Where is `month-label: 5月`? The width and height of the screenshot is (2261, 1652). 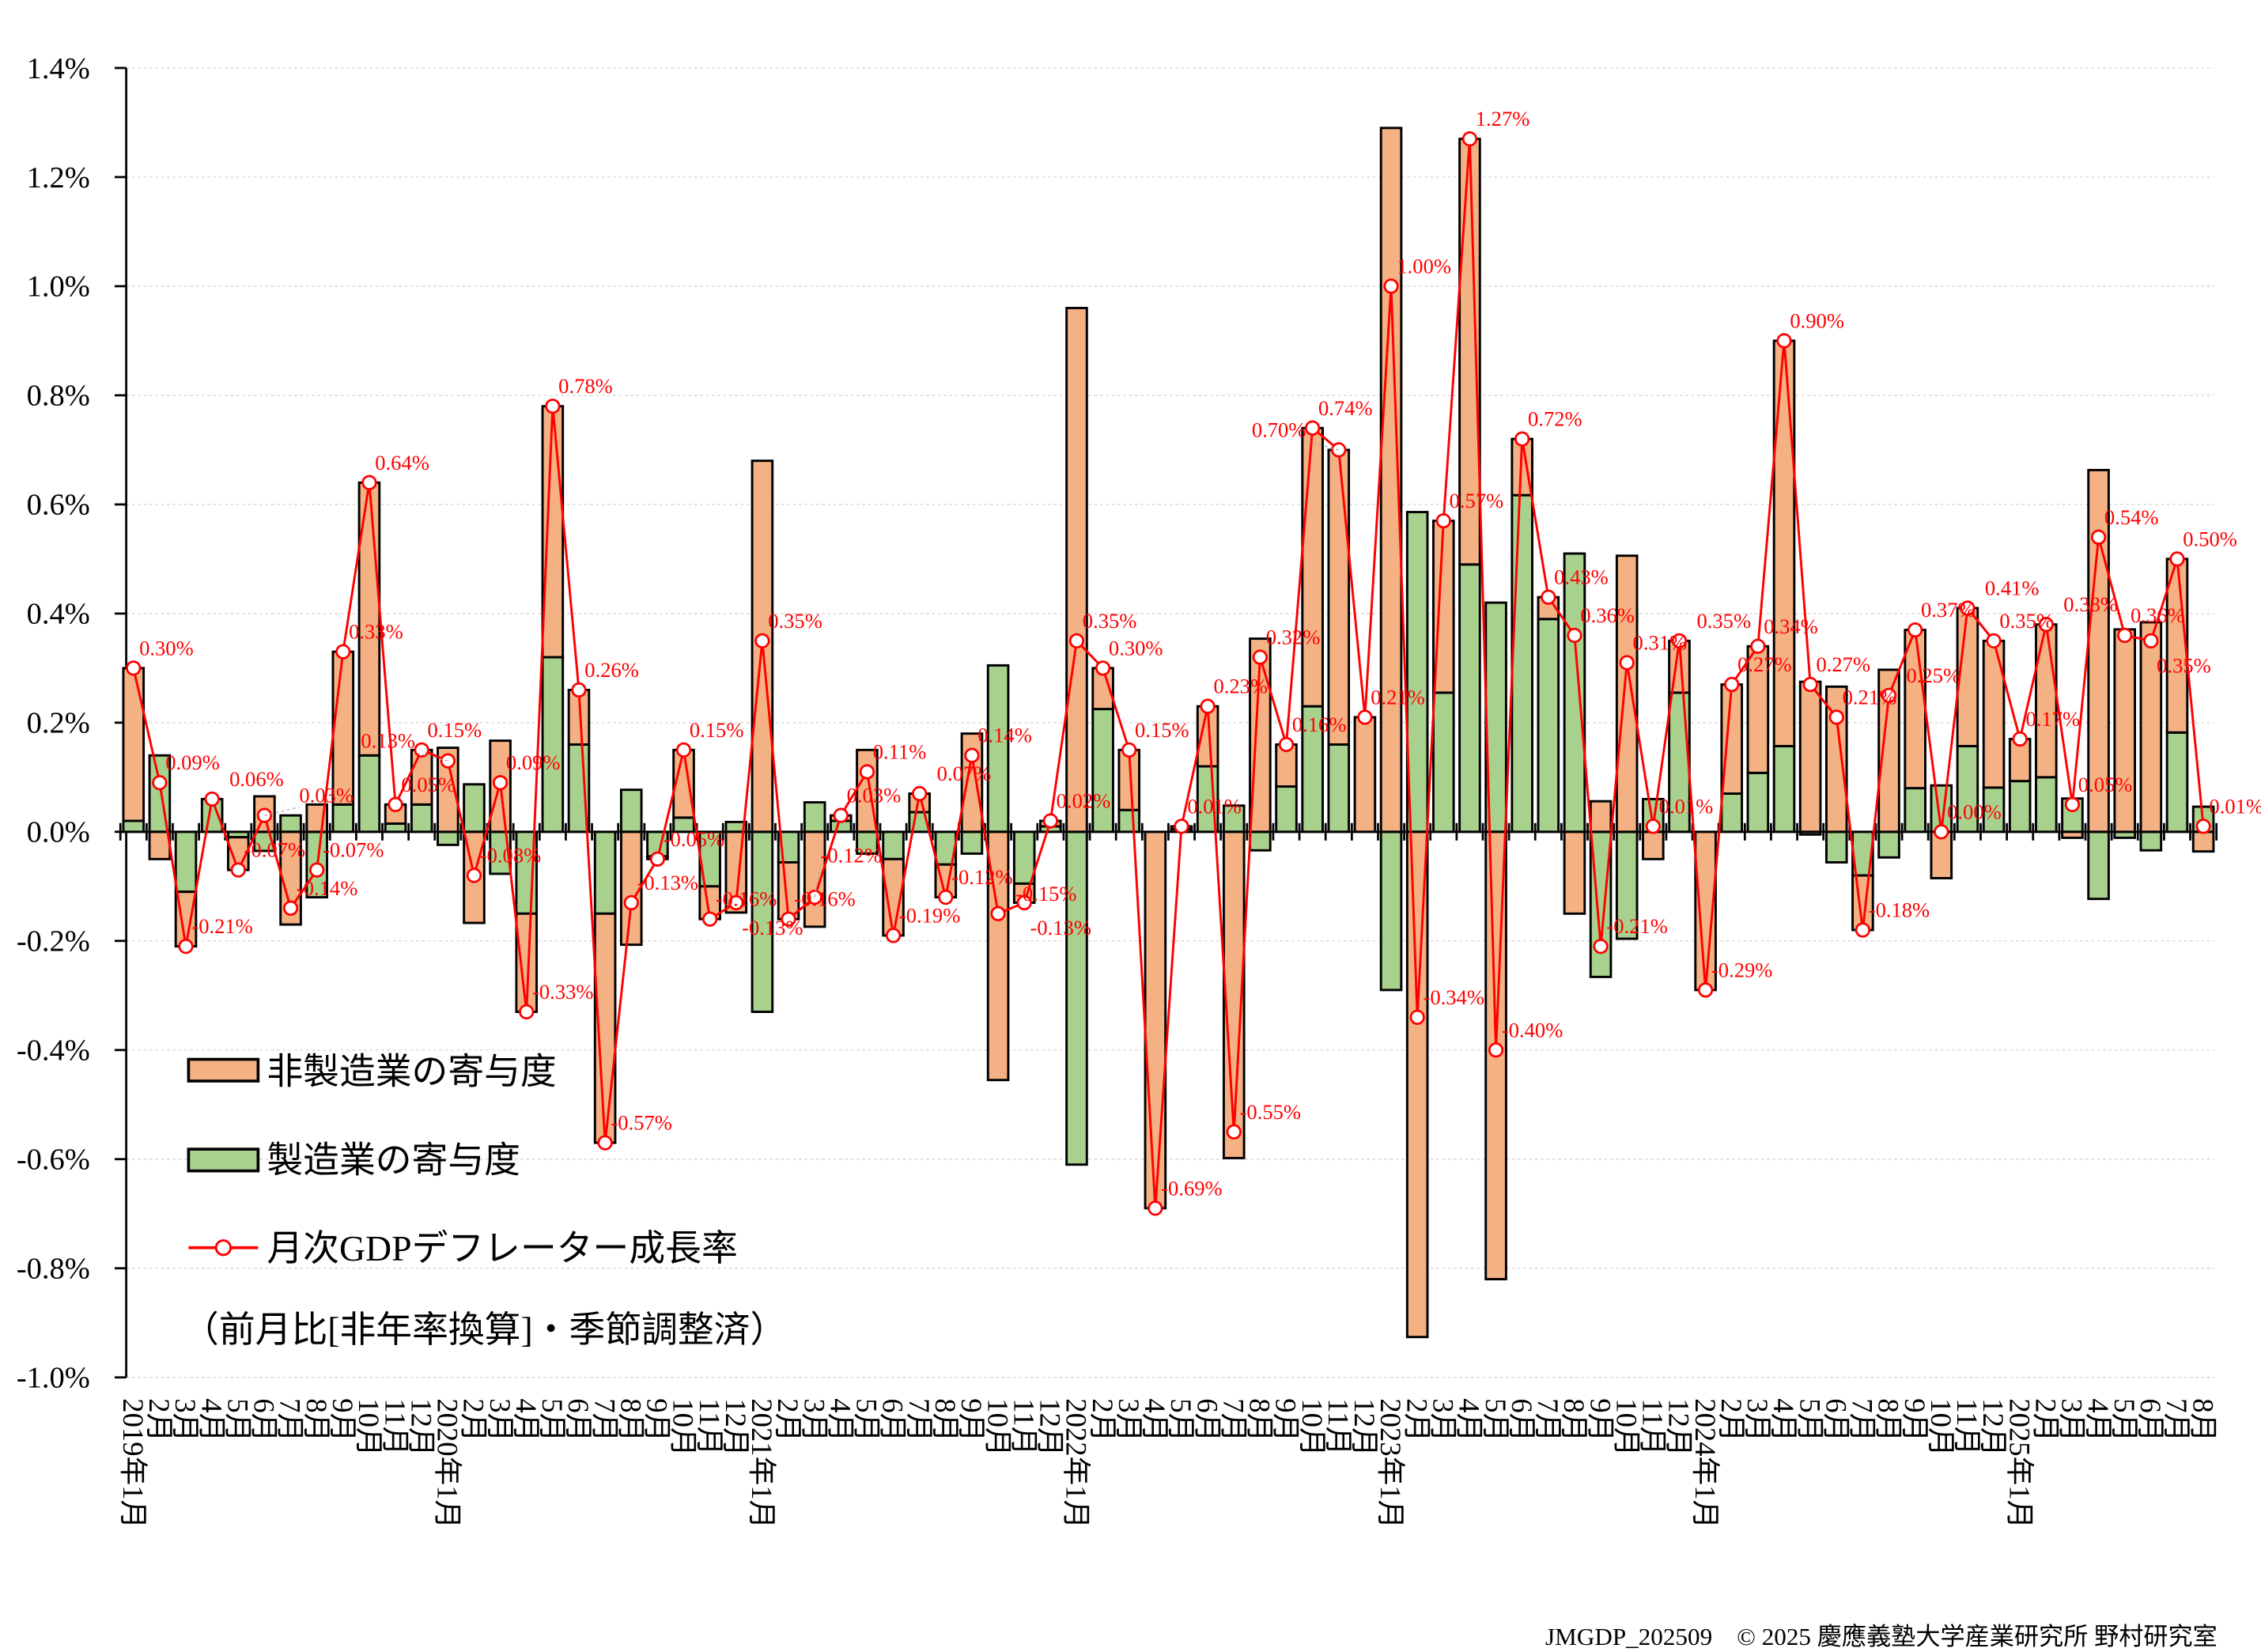 month-label: 5月 is located at coordinates (2124, 1420).